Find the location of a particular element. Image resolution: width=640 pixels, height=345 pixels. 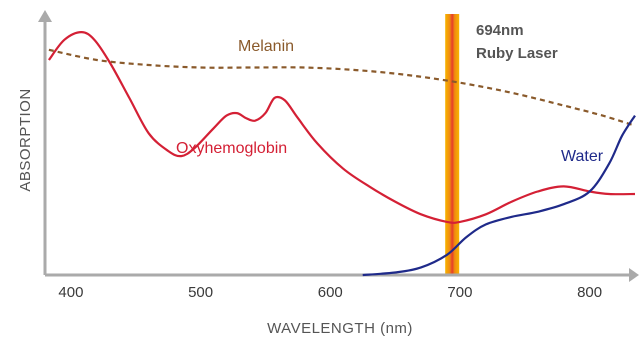

ruby-laser-band is located at coordinates (452, 144).